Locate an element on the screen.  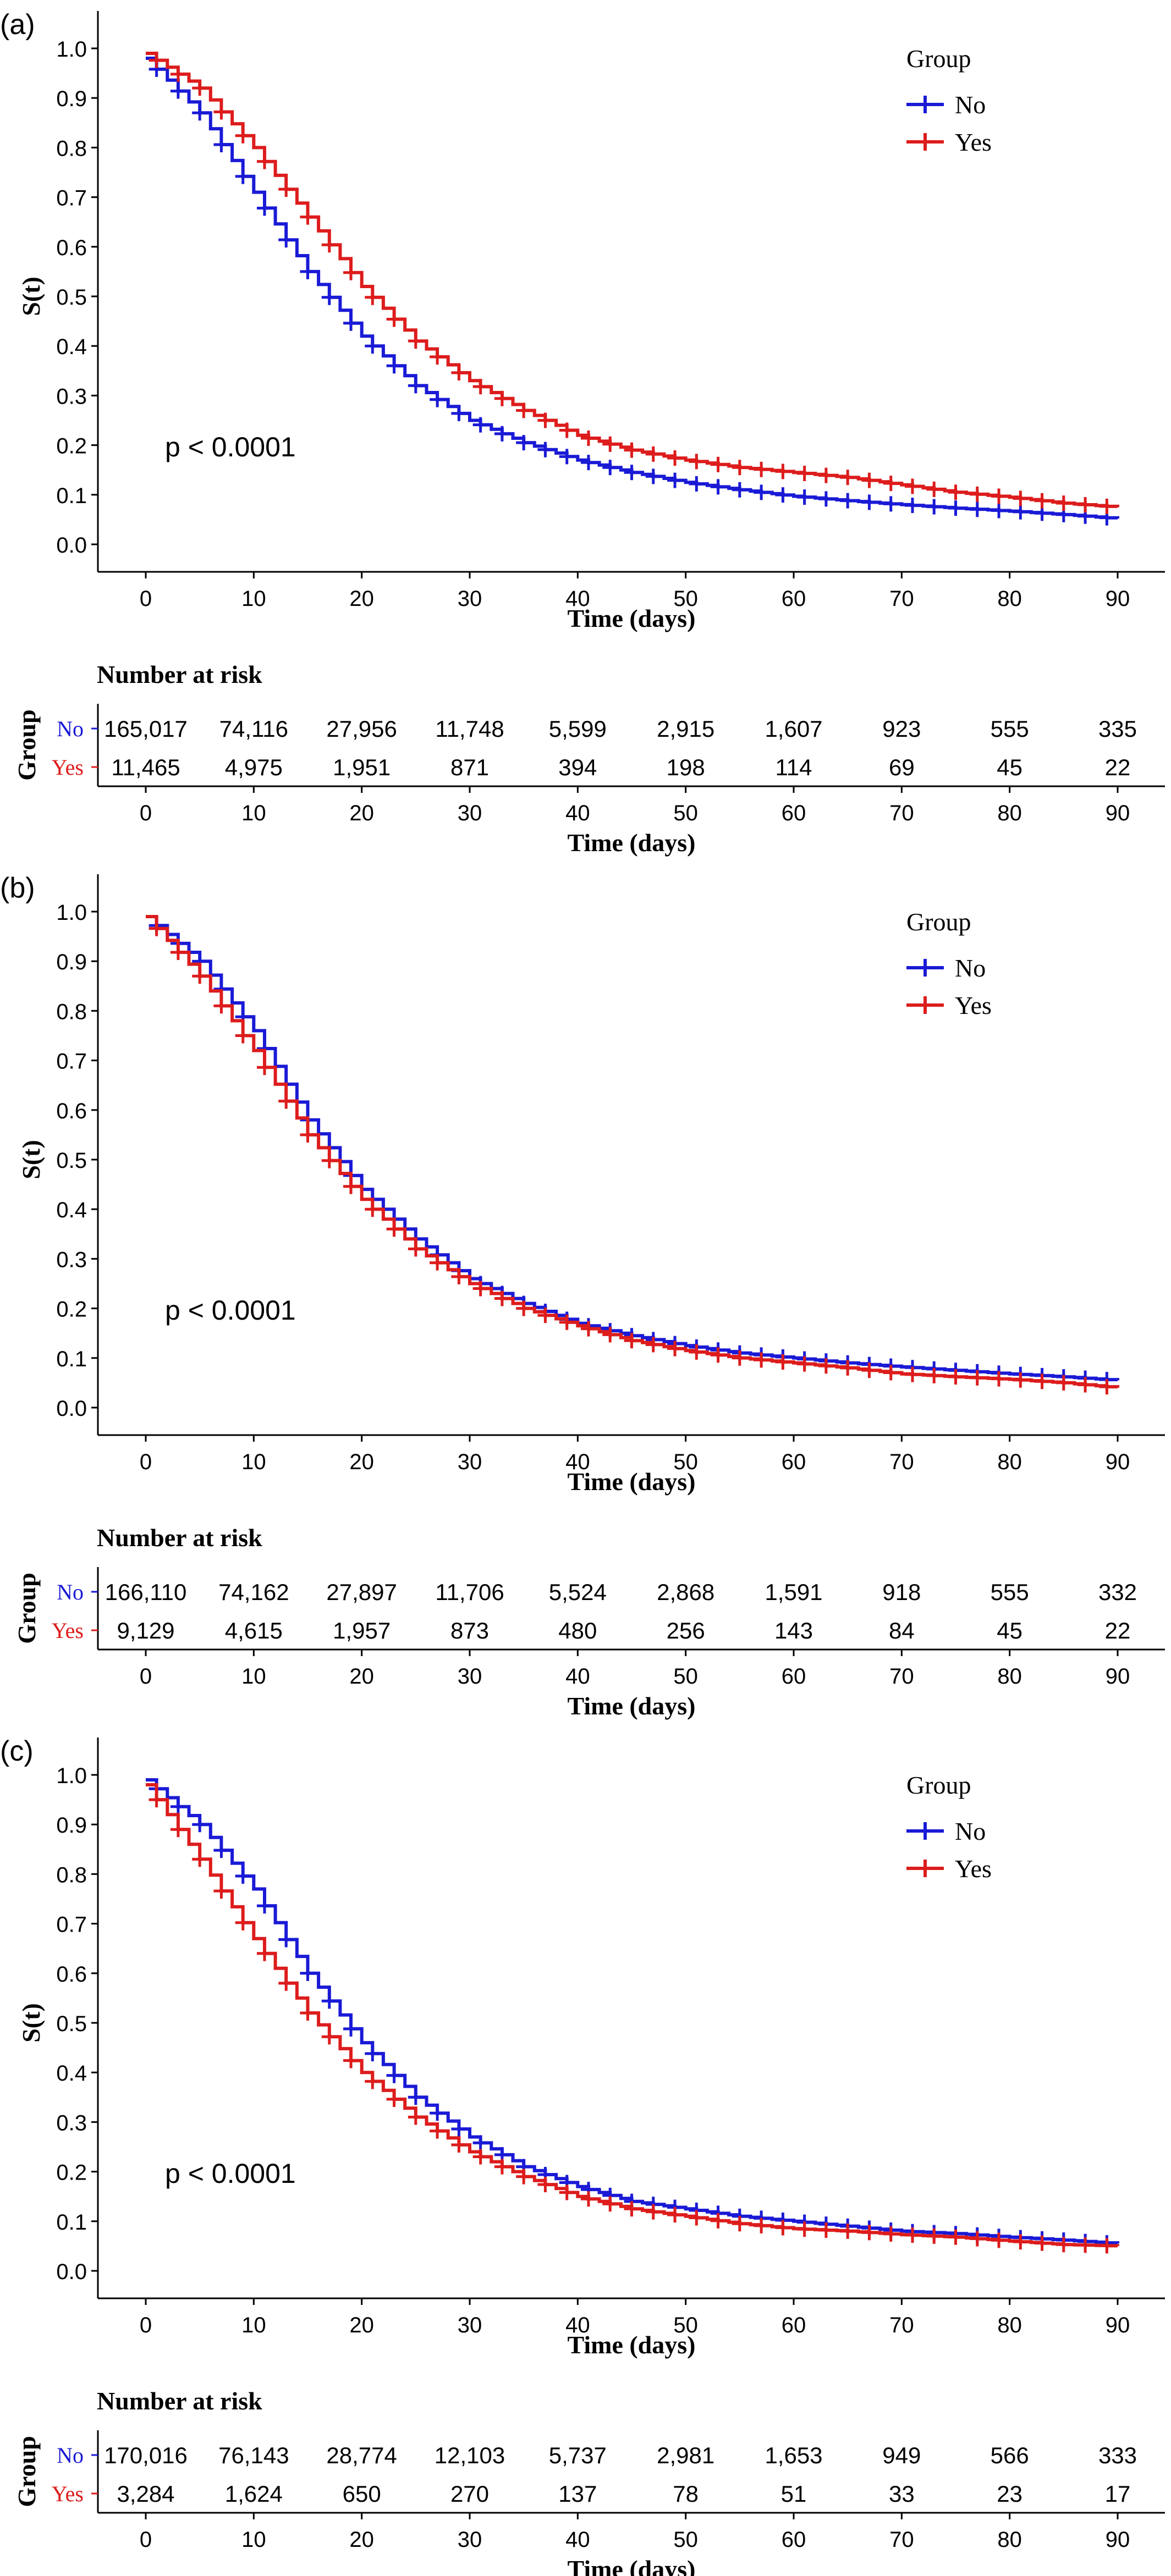
x-tick-label: 0 is located at coordinates (146, 1462).